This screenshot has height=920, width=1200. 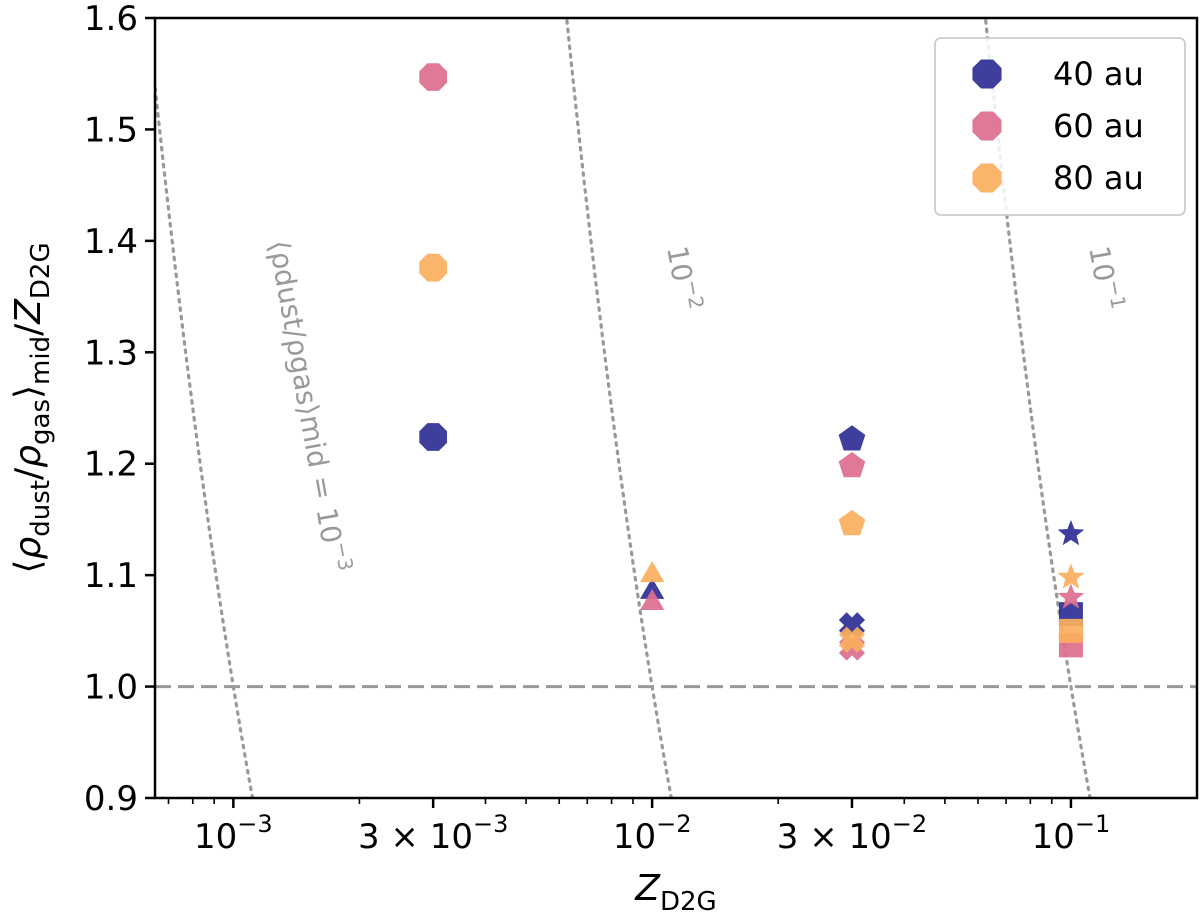 I want to click on x-tick-label: 10⁻¹, so click(x=1071, y=833).